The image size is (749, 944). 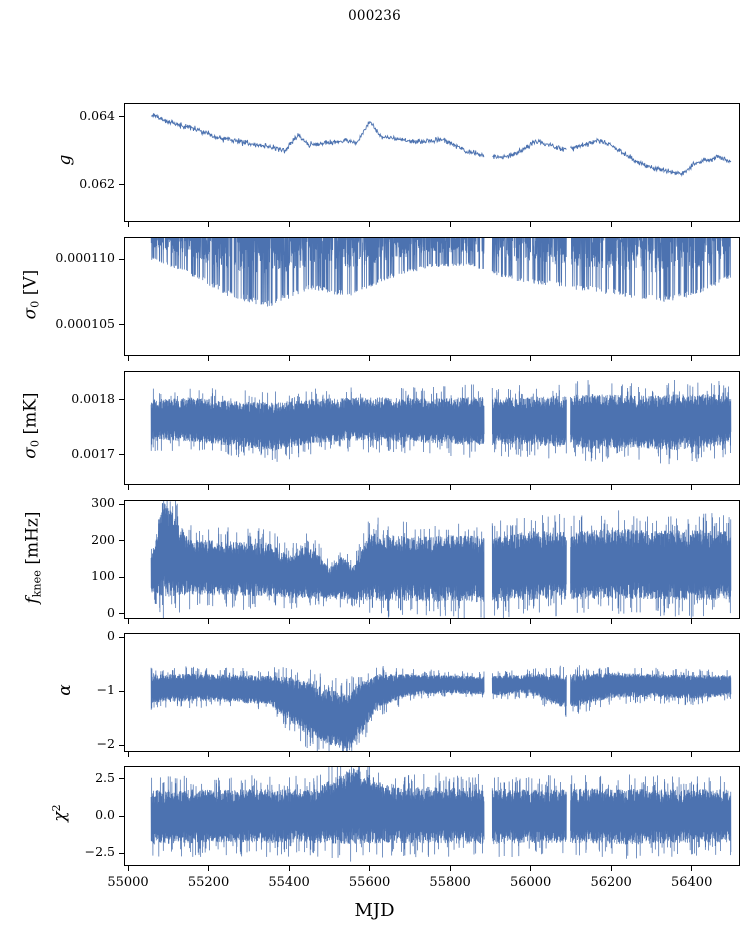 What do you see at coordinates (103, 576) in the screenshot?
I see `y-tick-label: 100` at bounding box center [103, 576].